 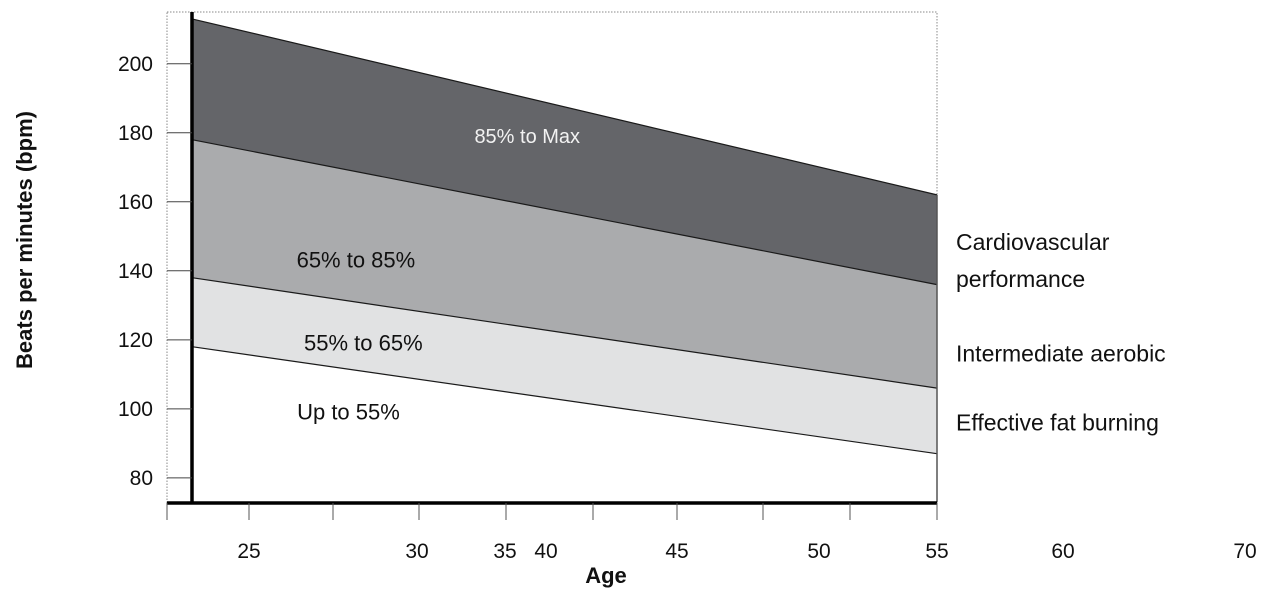 I want to click on x-tick-labels-group: 25 30 35 40 45 50 55 60 70, so click(x=746, y=551).